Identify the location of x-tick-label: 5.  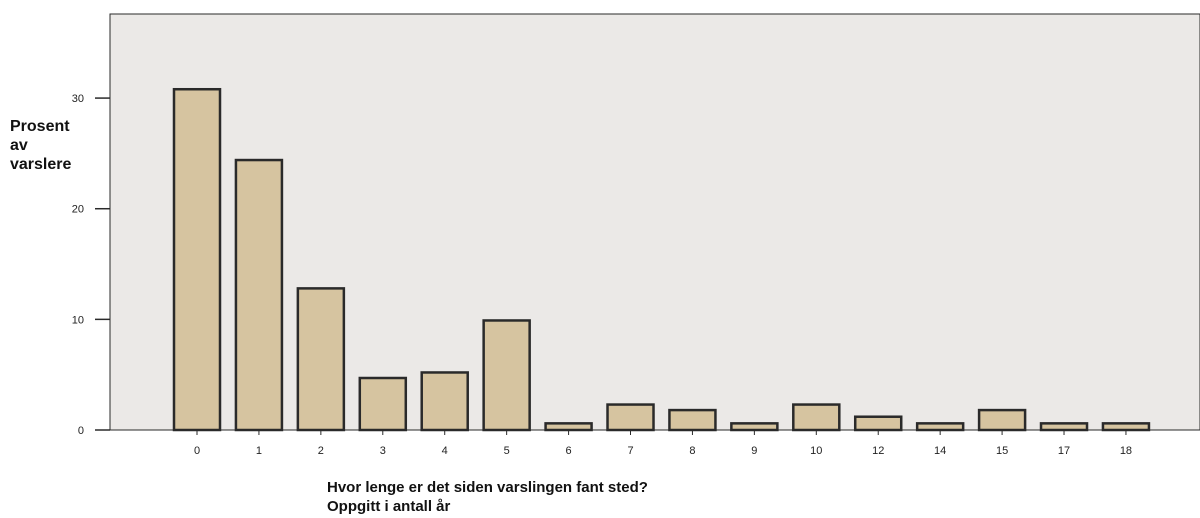
(507, 451).